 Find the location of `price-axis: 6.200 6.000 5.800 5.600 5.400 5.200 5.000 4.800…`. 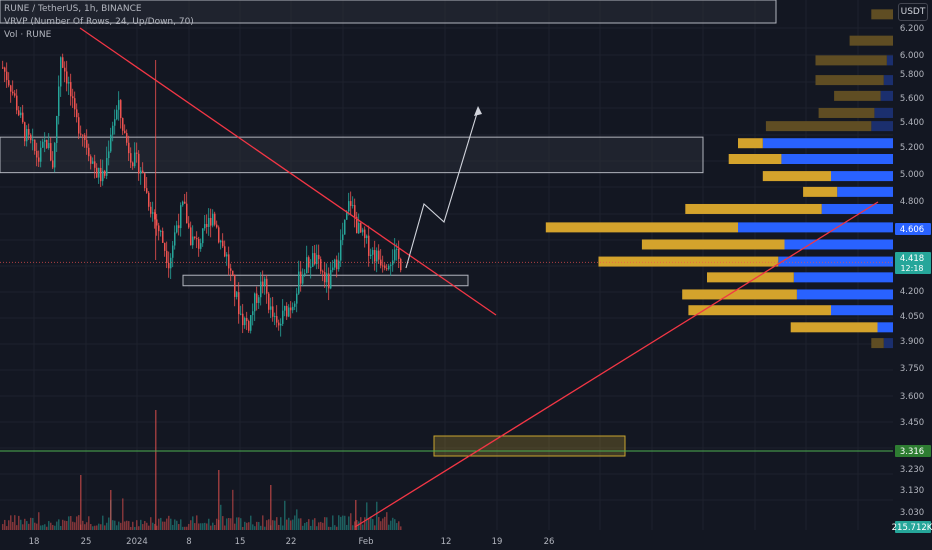

price-axis: 6.200 6.000 5.800 5.600 5.400 5.200 5.000 4.800… is located at coordinates (912, 275).